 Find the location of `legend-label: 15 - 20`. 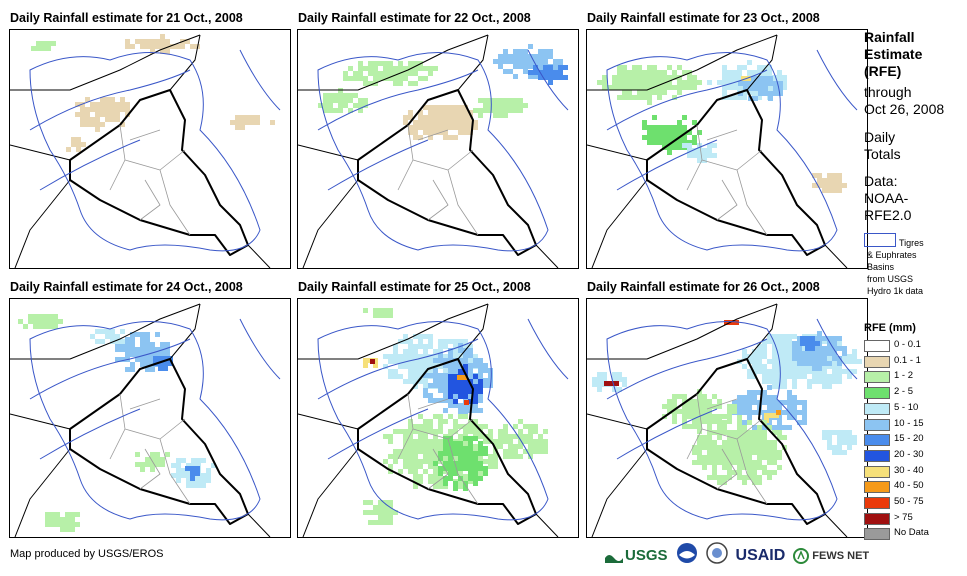

legend-label: 15 - 20 is located at coordinates (909, 439).